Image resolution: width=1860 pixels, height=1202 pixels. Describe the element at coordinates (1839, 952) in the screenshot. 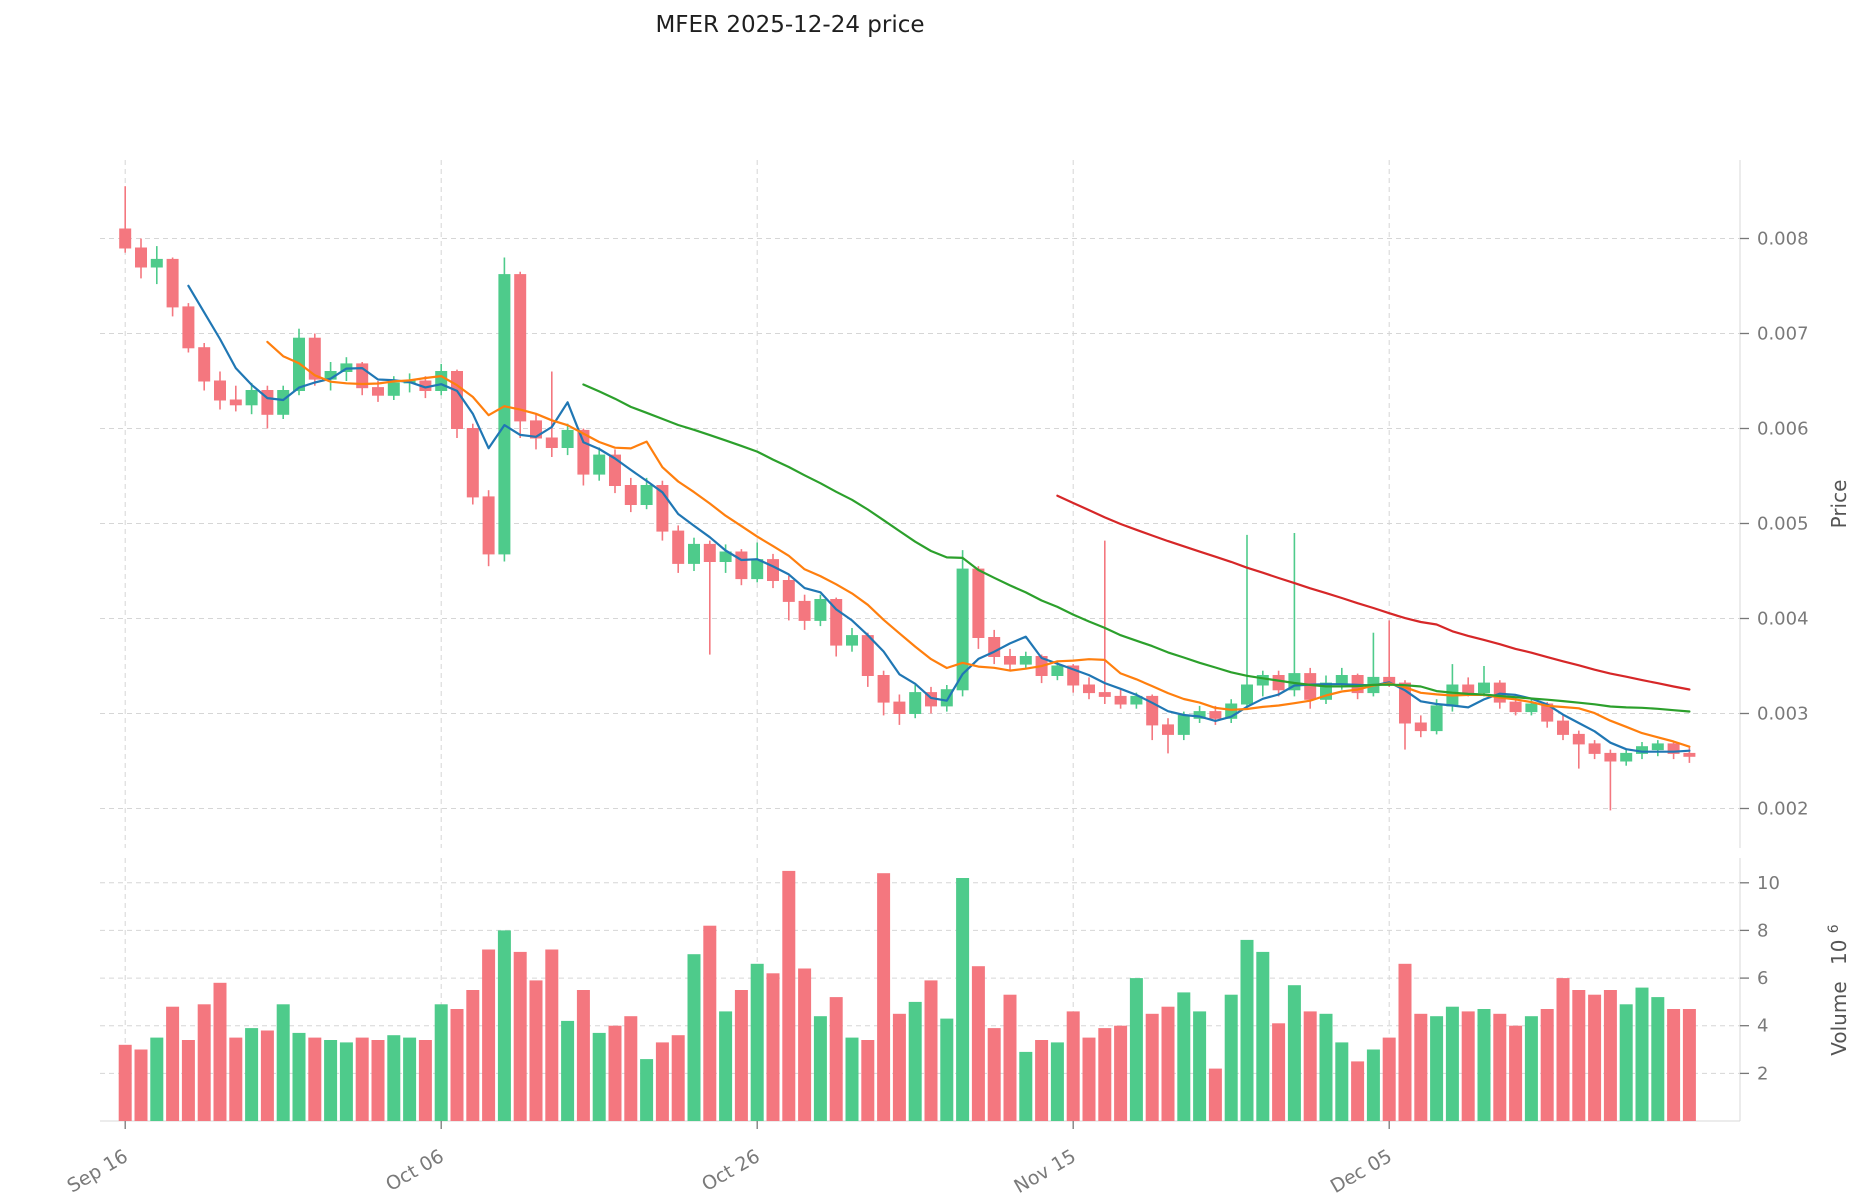

I see `volume-axis-scale-base: 10` at that location.